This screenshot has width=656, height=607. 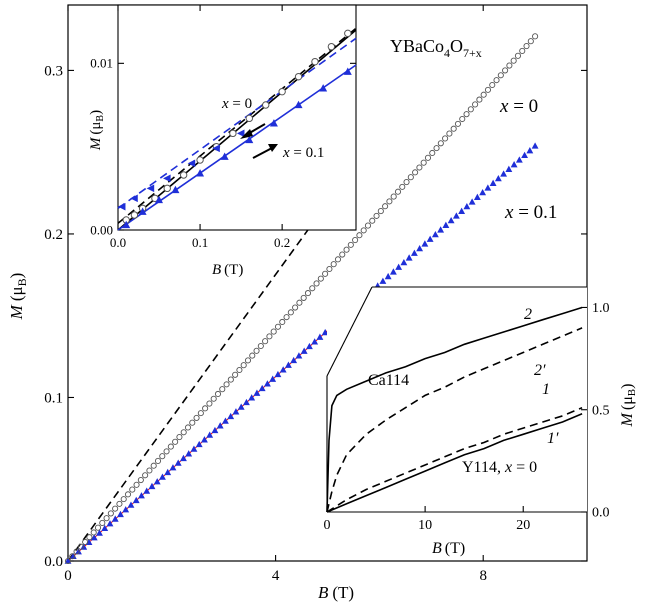 I want to click on title-part-main: YBaCo, so click(x=417, y=46).